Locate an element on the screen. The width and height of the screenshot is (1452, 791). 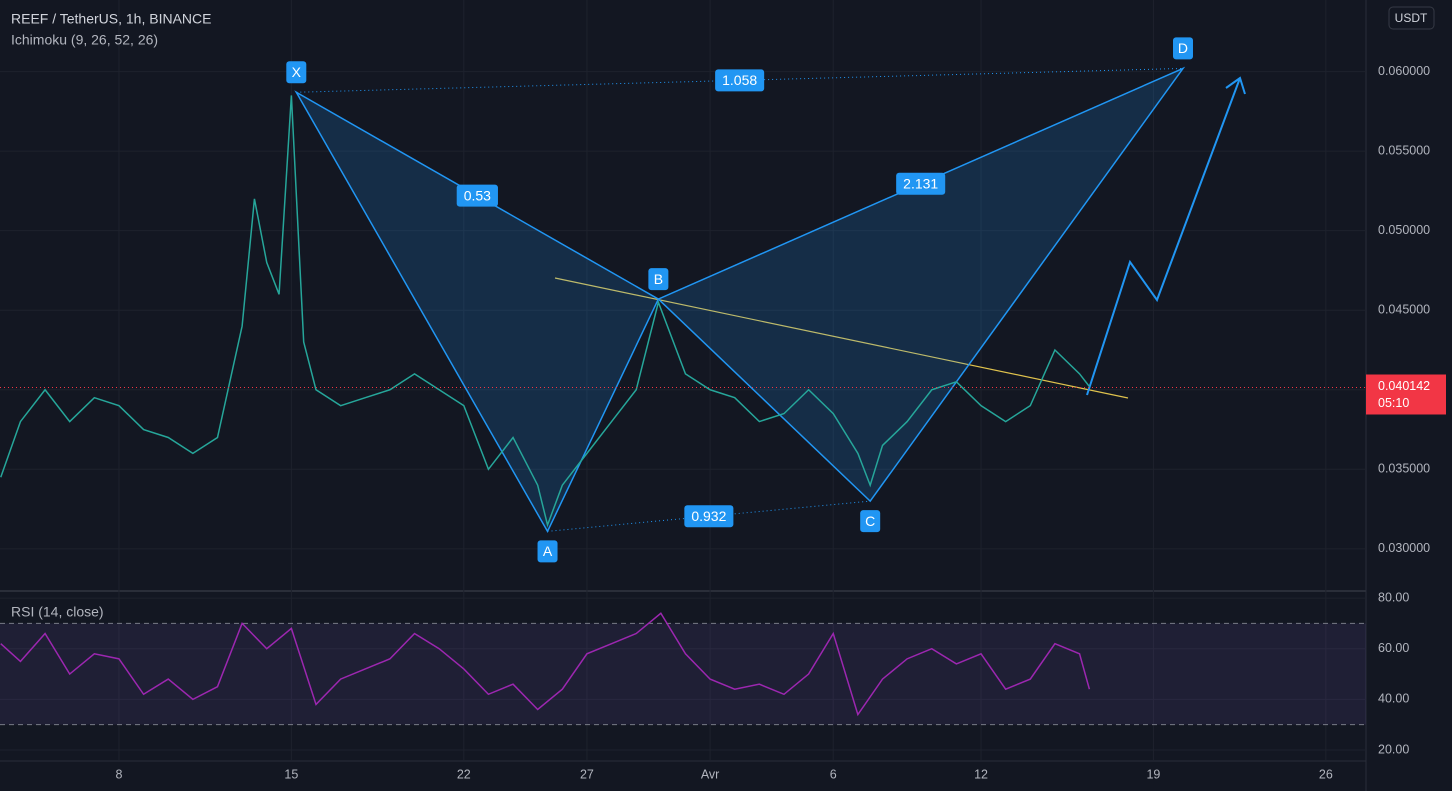
y-tick-label: 0.030000 is located at coordinates (1404, 548).